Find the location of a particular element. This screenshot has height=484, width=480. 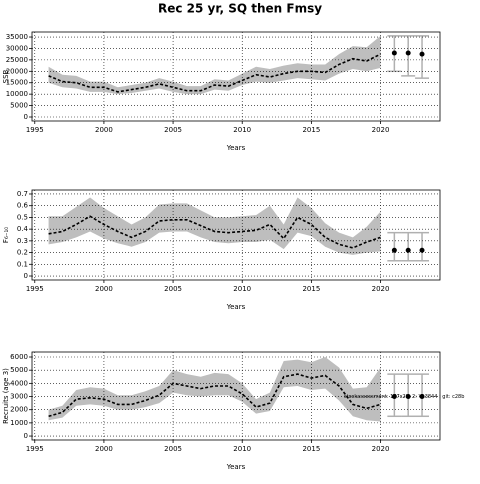

y-tick-label: 0.2 is located at coordinates (22, 253).